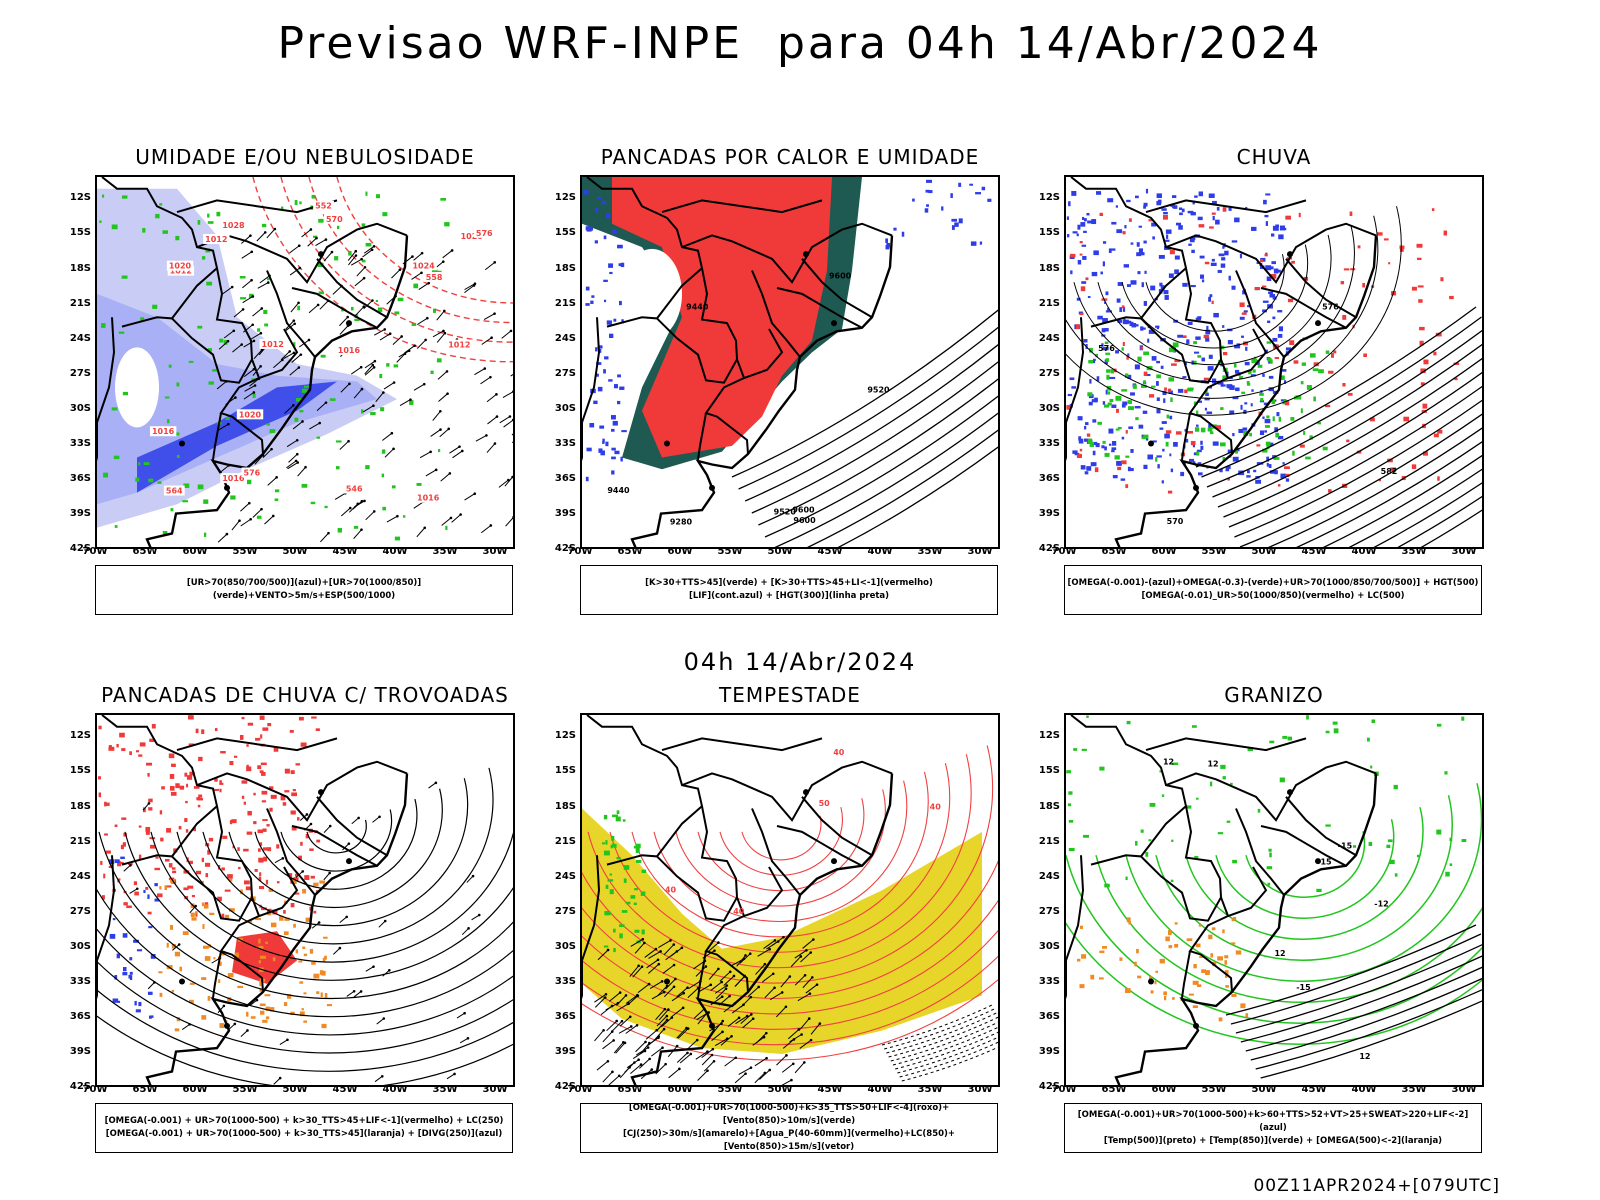  Describe the element at coordinates (565, 1016) in the screenshot. I see `latitude-tick-label: 36S` at that location.